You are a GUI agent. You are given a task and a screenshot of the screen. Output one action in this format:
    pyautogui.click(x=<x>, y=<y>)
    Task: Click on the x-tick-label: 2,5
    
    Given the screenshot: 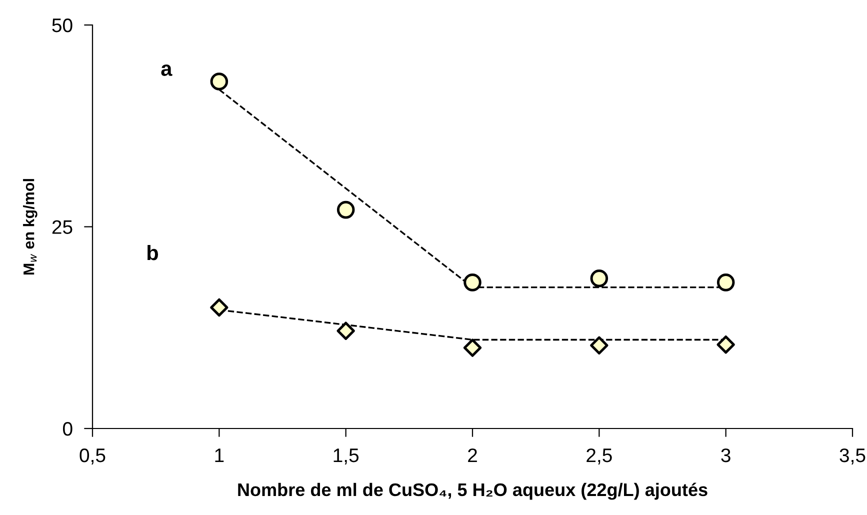 What is the action you would take?
    pyautogui.click(x=599, y=456)
    